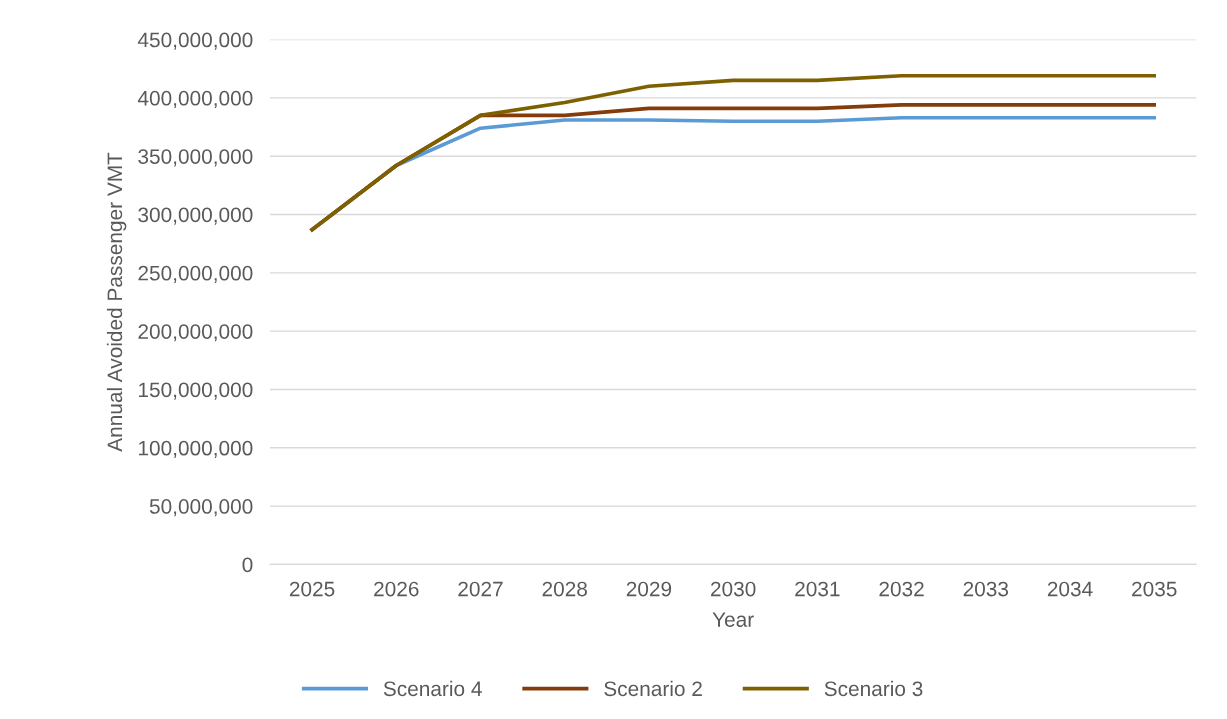 The image size is (1227, 719). Describe the element at coordinates (116, 302) in the screenshot. I see `y-axis-title: Annual Avoided Passenger VMT` at that location.